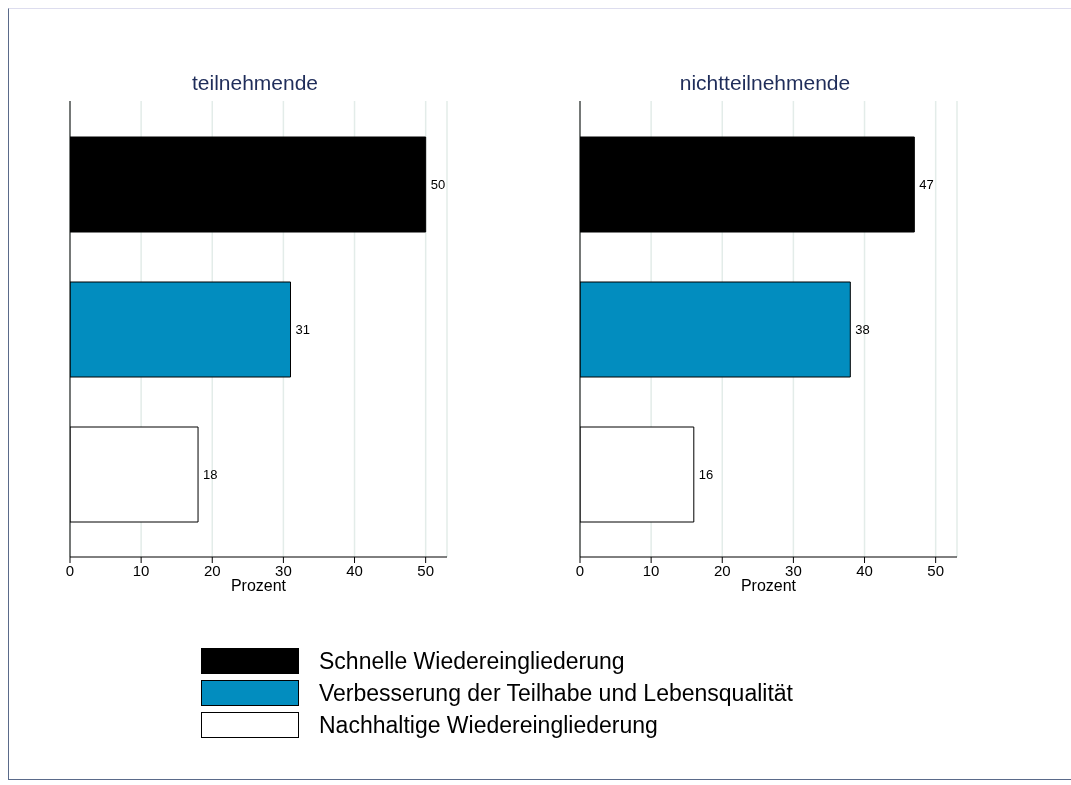 This screenshot has height=785, width=1071. Describe the element at coordinates (488, 725) in the screenshot. I see `legend-label: Nachhaltige Wiedereingliederung` at that location.